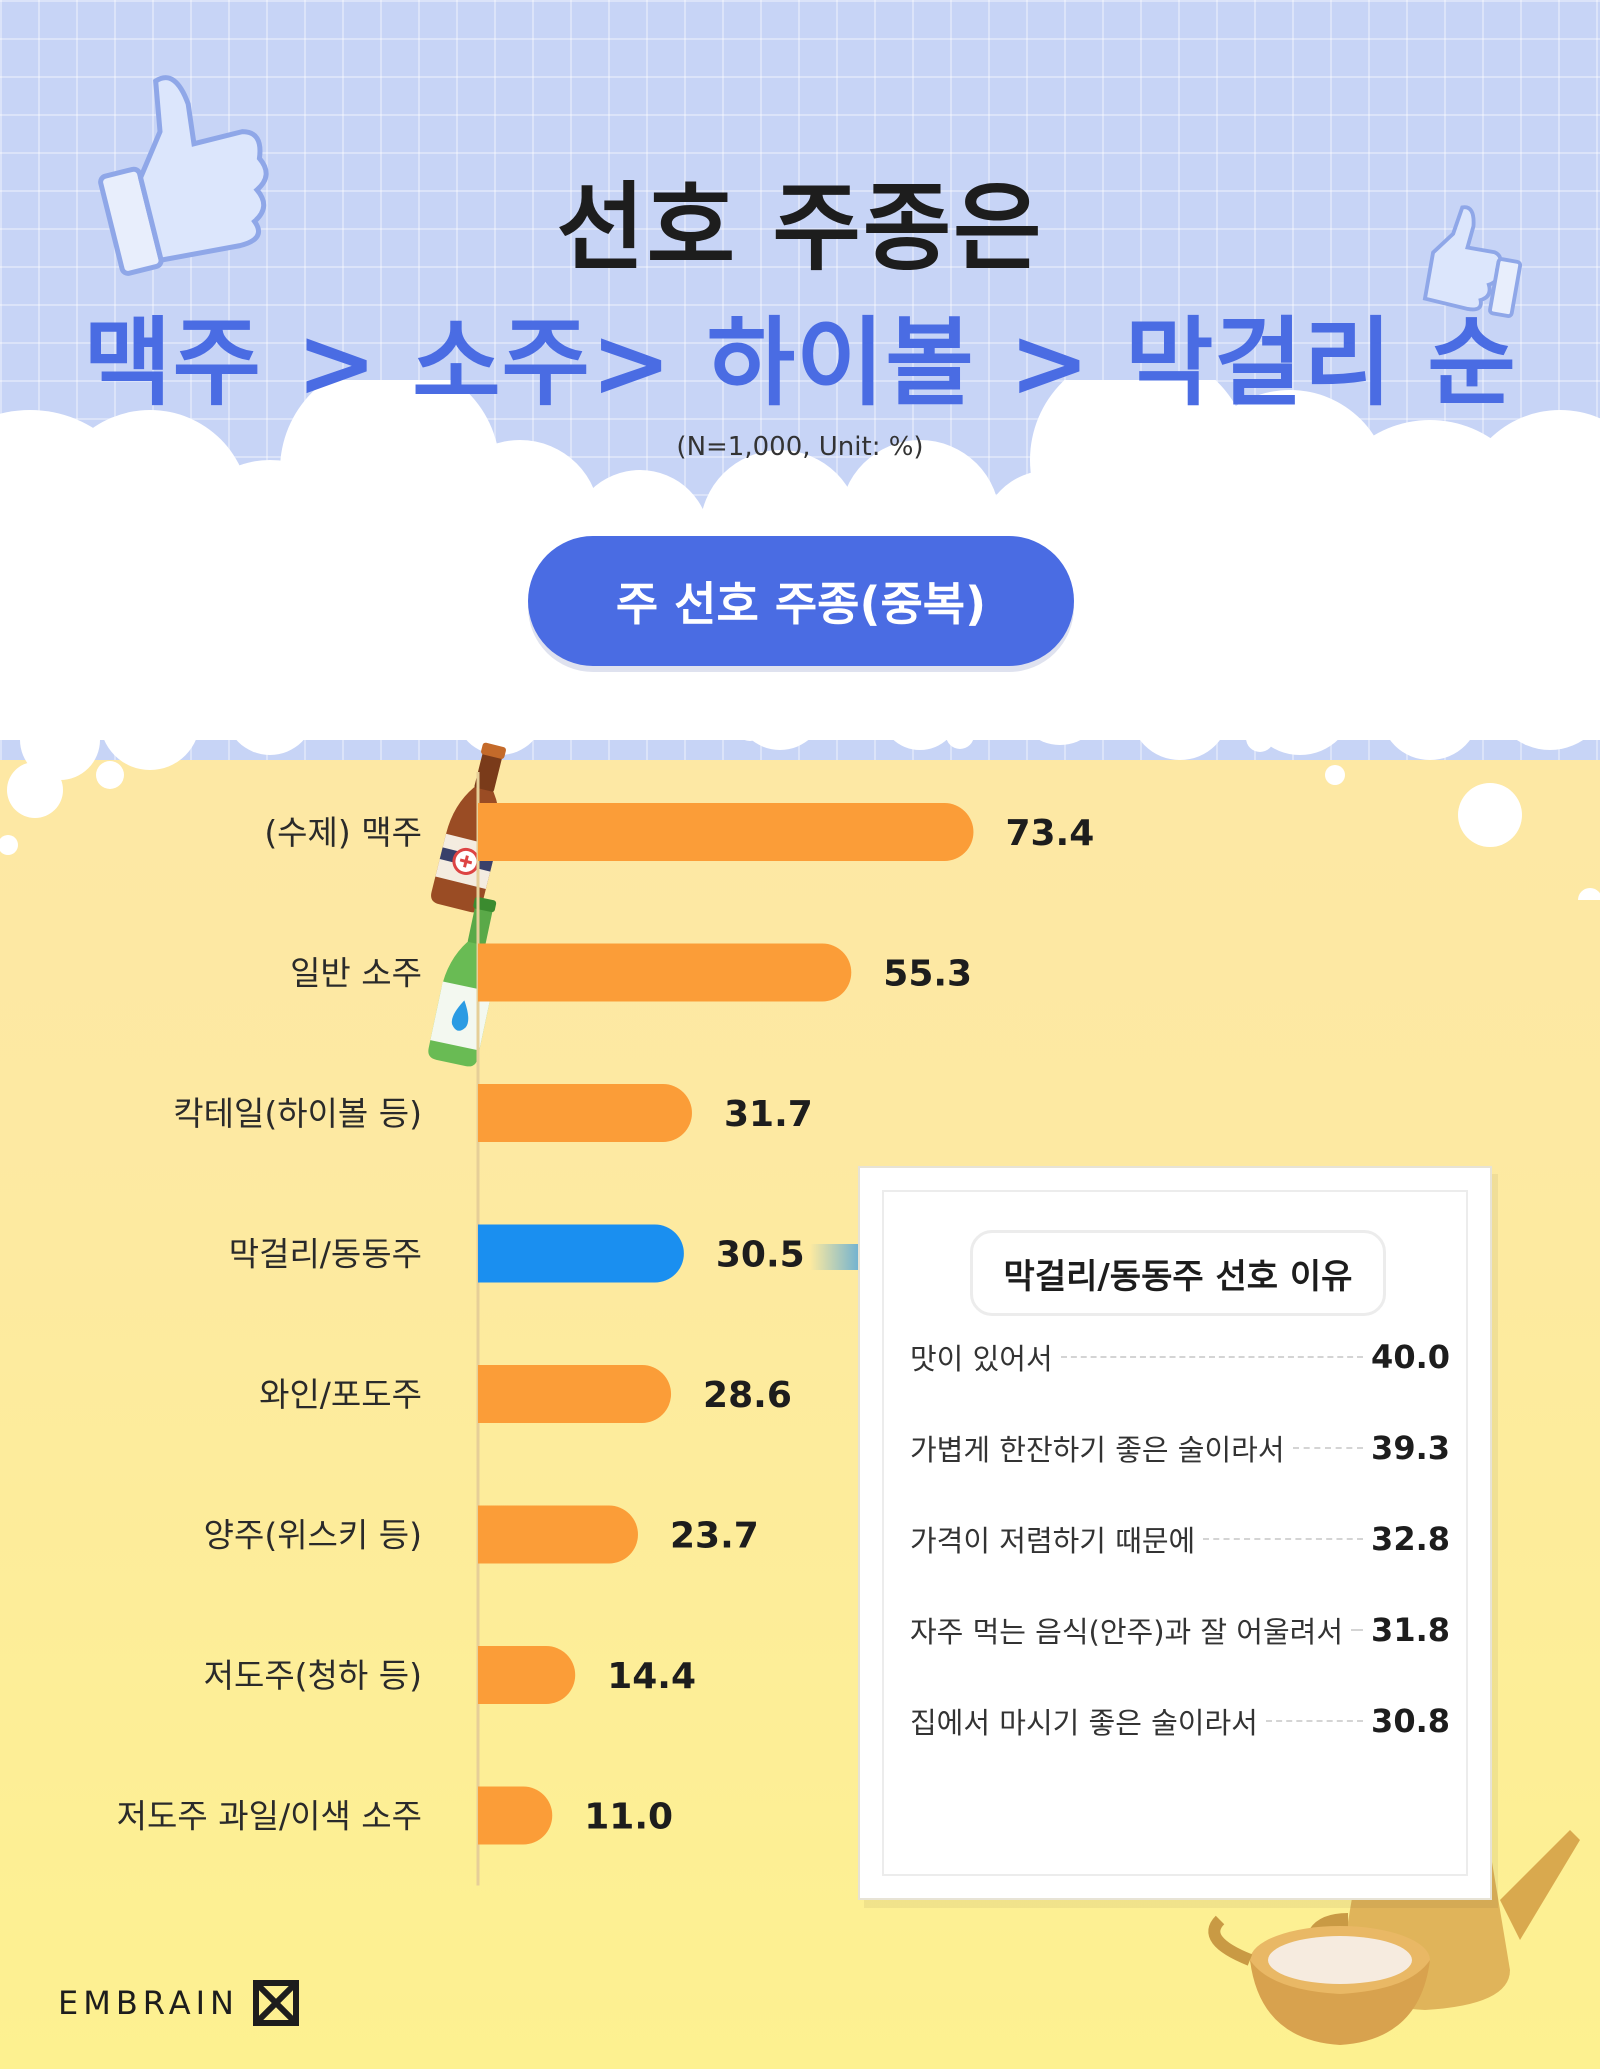  Describe the element at coordinates (1410, 1539) in the screenshot. I see `reason-value: 32.8` at that location.